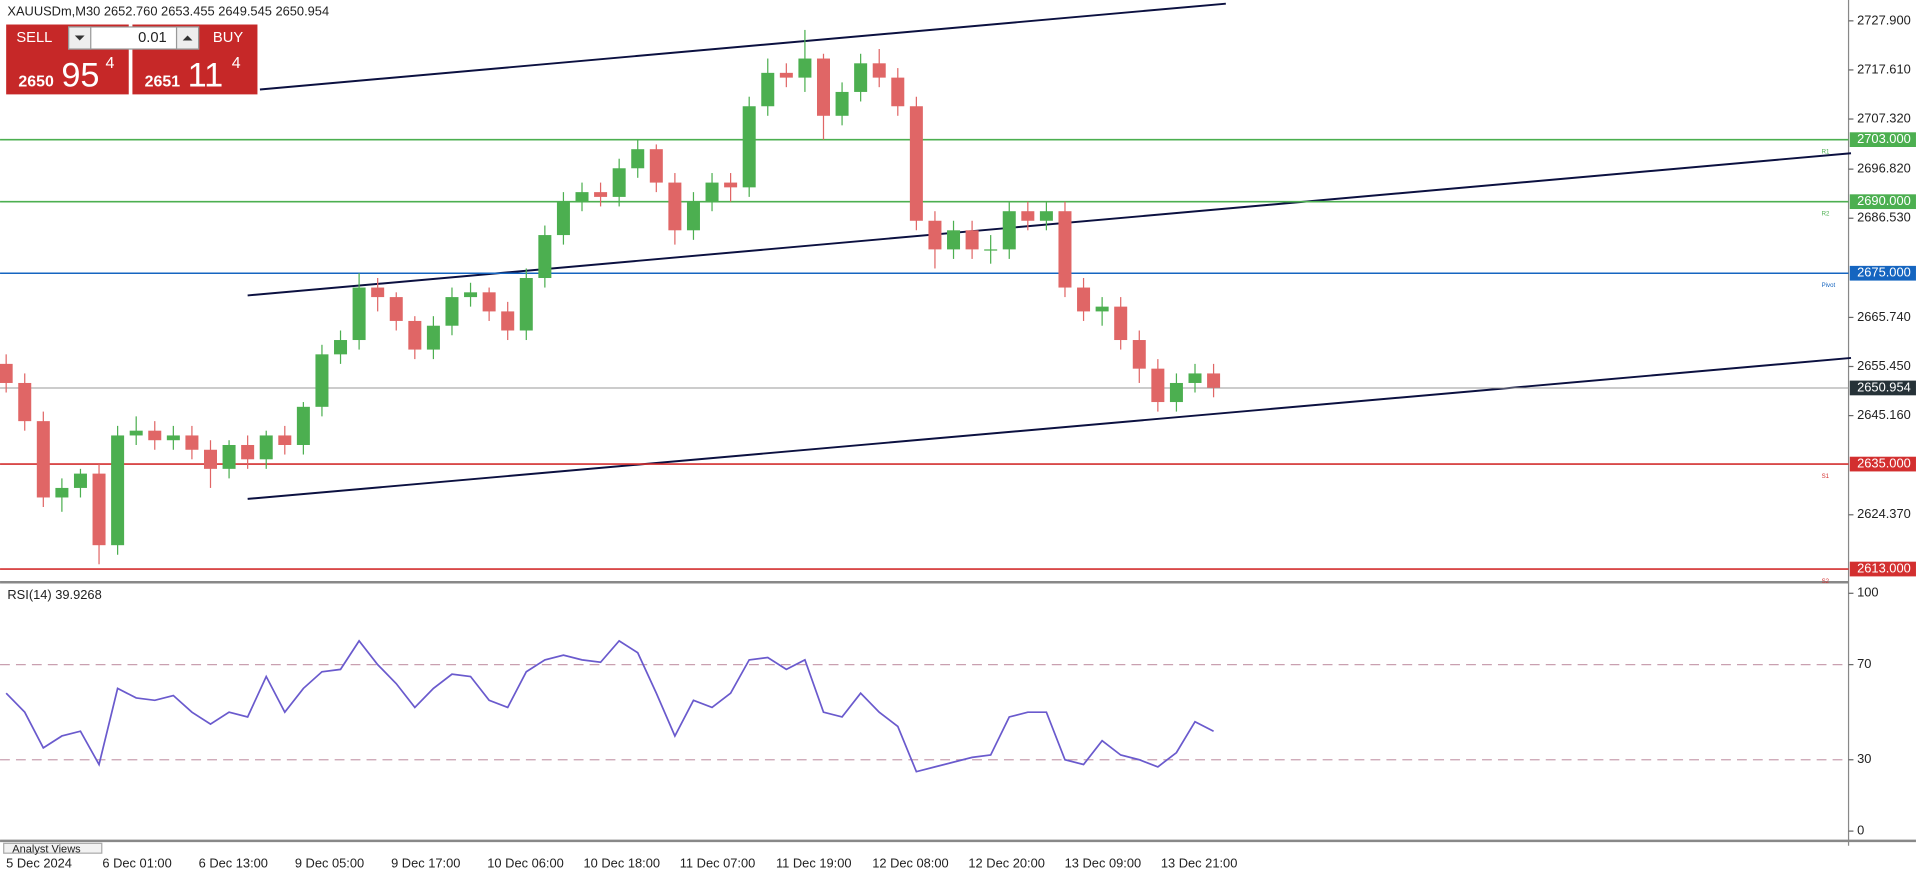 The width and height of the screenshot is (1916, 874). Describe the element at coordinates (1199, 863) in the screenshot. I see `time-label: 13 Dec 21:00` at that location.